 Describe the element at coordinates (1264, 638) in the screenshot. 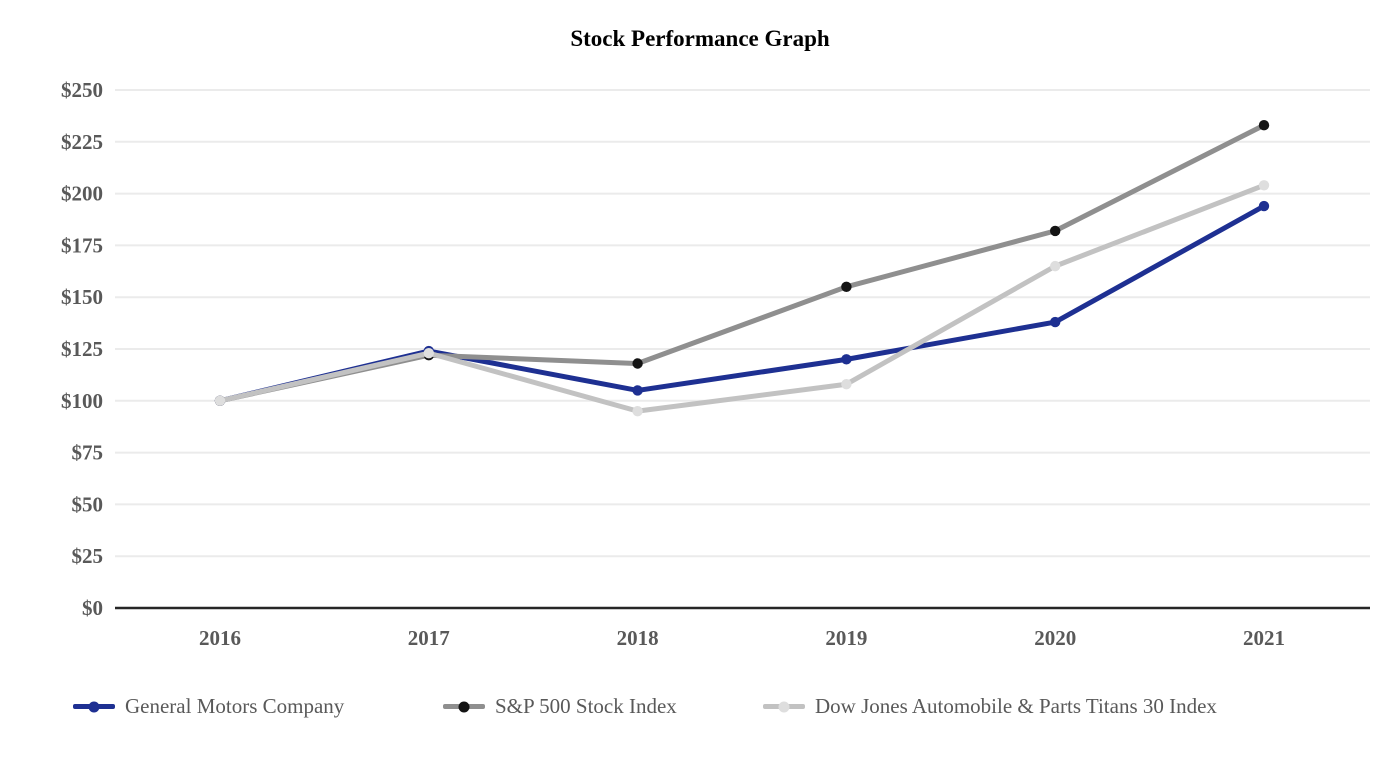

I see `x-tick-label: 2021` at that location.